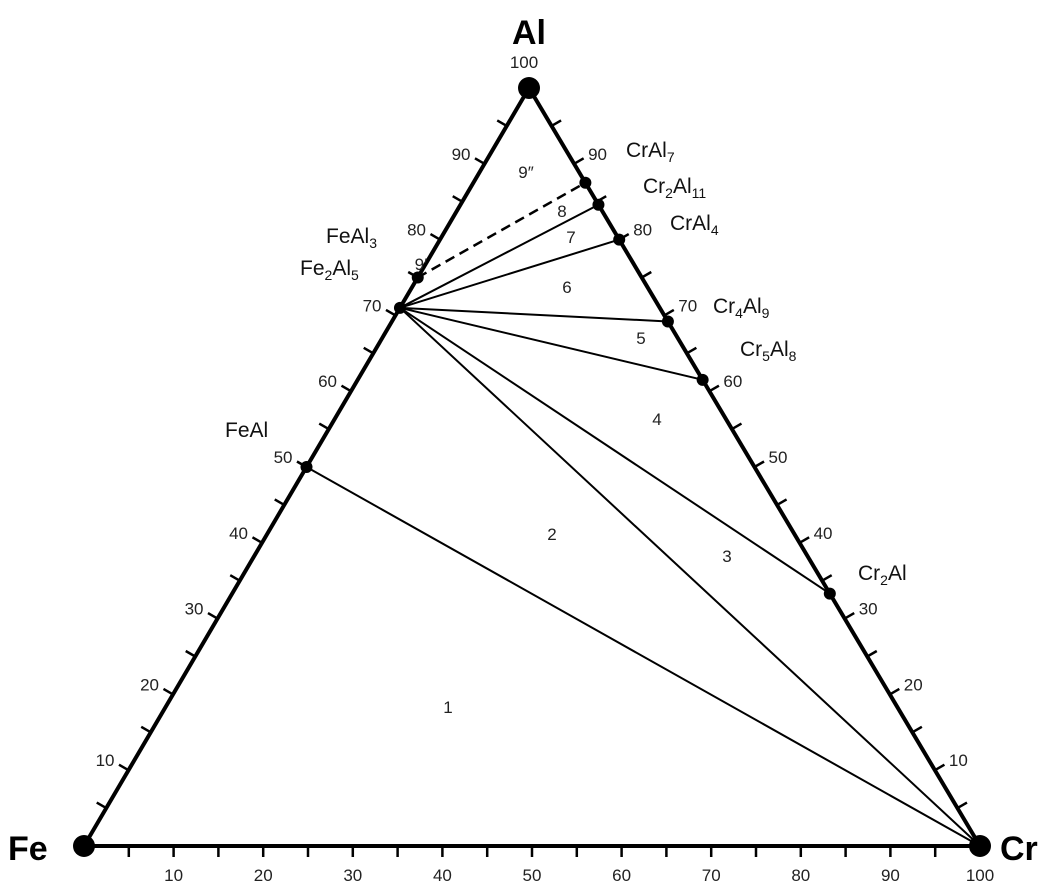  What do you see at coordinates (246, 430) in the screenshot?
I see `phase-label-feal: FeAl` at bounding box center [246, 430].